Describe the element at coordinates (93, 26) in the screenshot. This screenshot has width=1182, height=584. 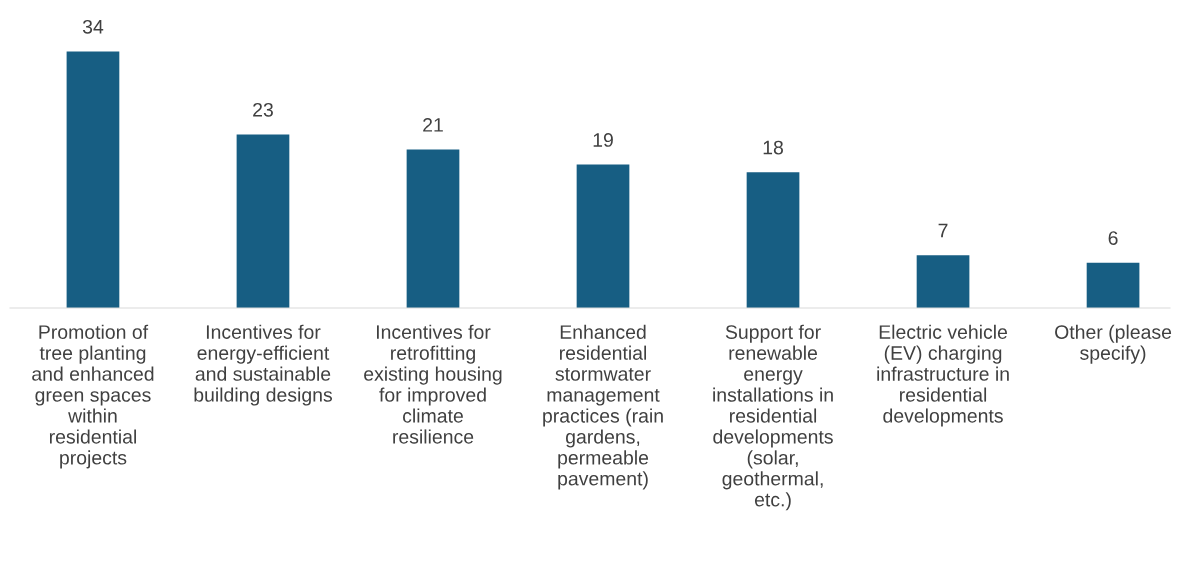
I see `data-label: 34` at that location.